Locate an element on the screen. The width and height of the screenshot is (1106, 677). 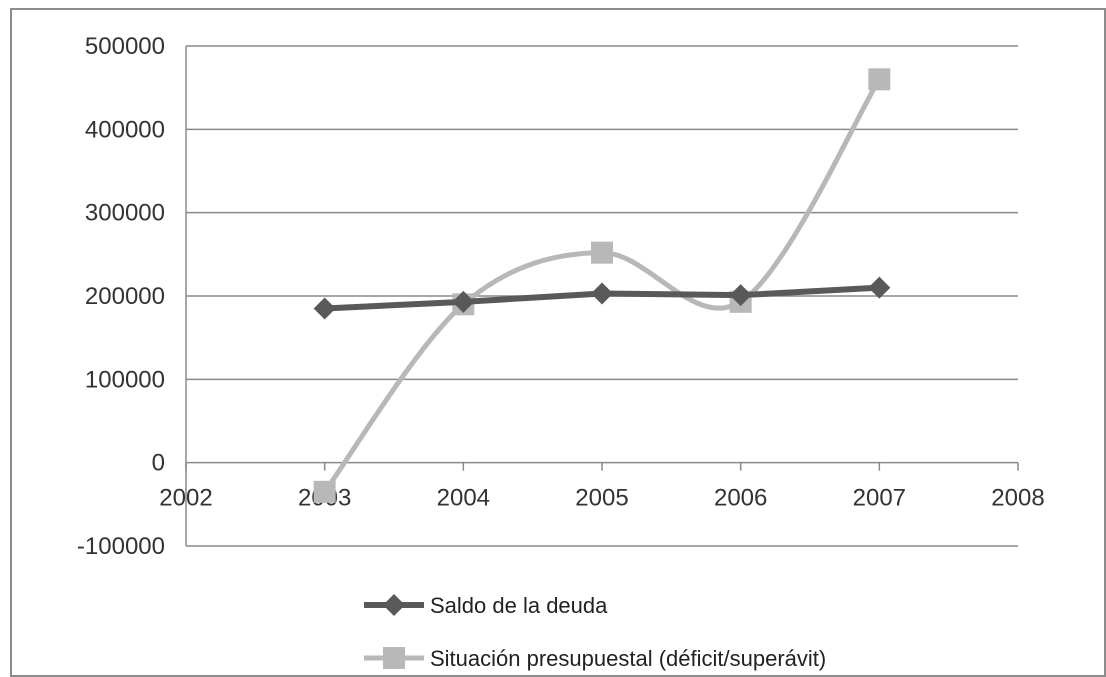
x-axis-tick-labels: 2002200320042005200620072008 is located at coordinates (601, 498).